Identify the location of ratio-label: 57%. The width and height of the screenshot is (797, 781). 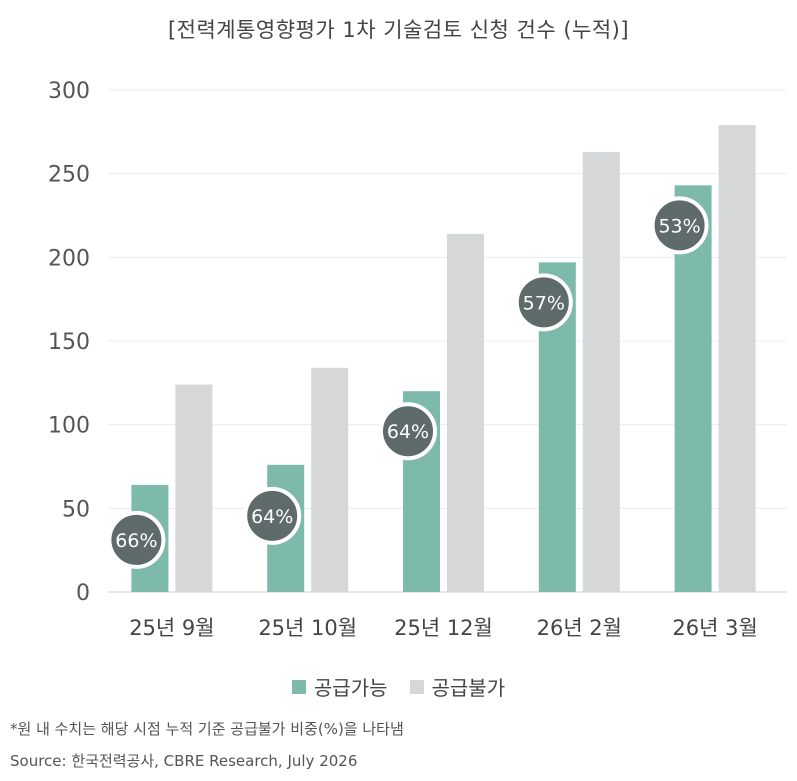
(544, 303).